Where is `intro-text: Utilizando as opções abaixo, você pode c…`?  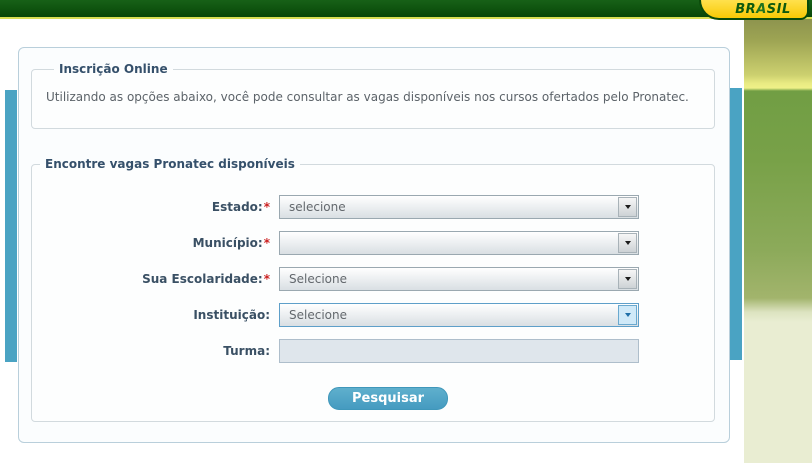
intro-text: Utilizando as opções abaixo, você pode c… is located at coordinates (367, 97).